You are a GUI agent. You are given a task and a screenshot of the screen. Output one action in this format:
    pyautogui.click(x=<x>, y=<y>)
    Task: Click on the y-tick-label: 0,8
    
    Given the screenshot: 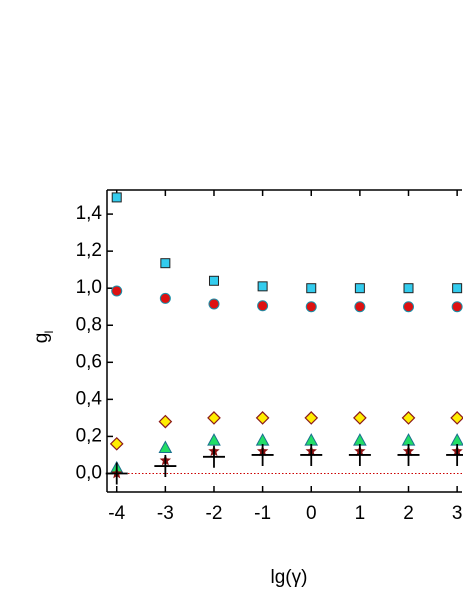 What is the action you would take?
    pyautogui.click(x=89, y=324)
    